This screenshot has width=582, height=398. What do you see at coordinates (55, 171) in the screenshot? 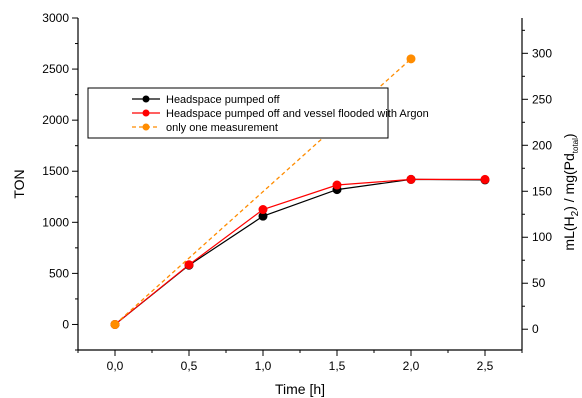
I see `y-left-tick-label: 1500` at bounding box center [55, 171].